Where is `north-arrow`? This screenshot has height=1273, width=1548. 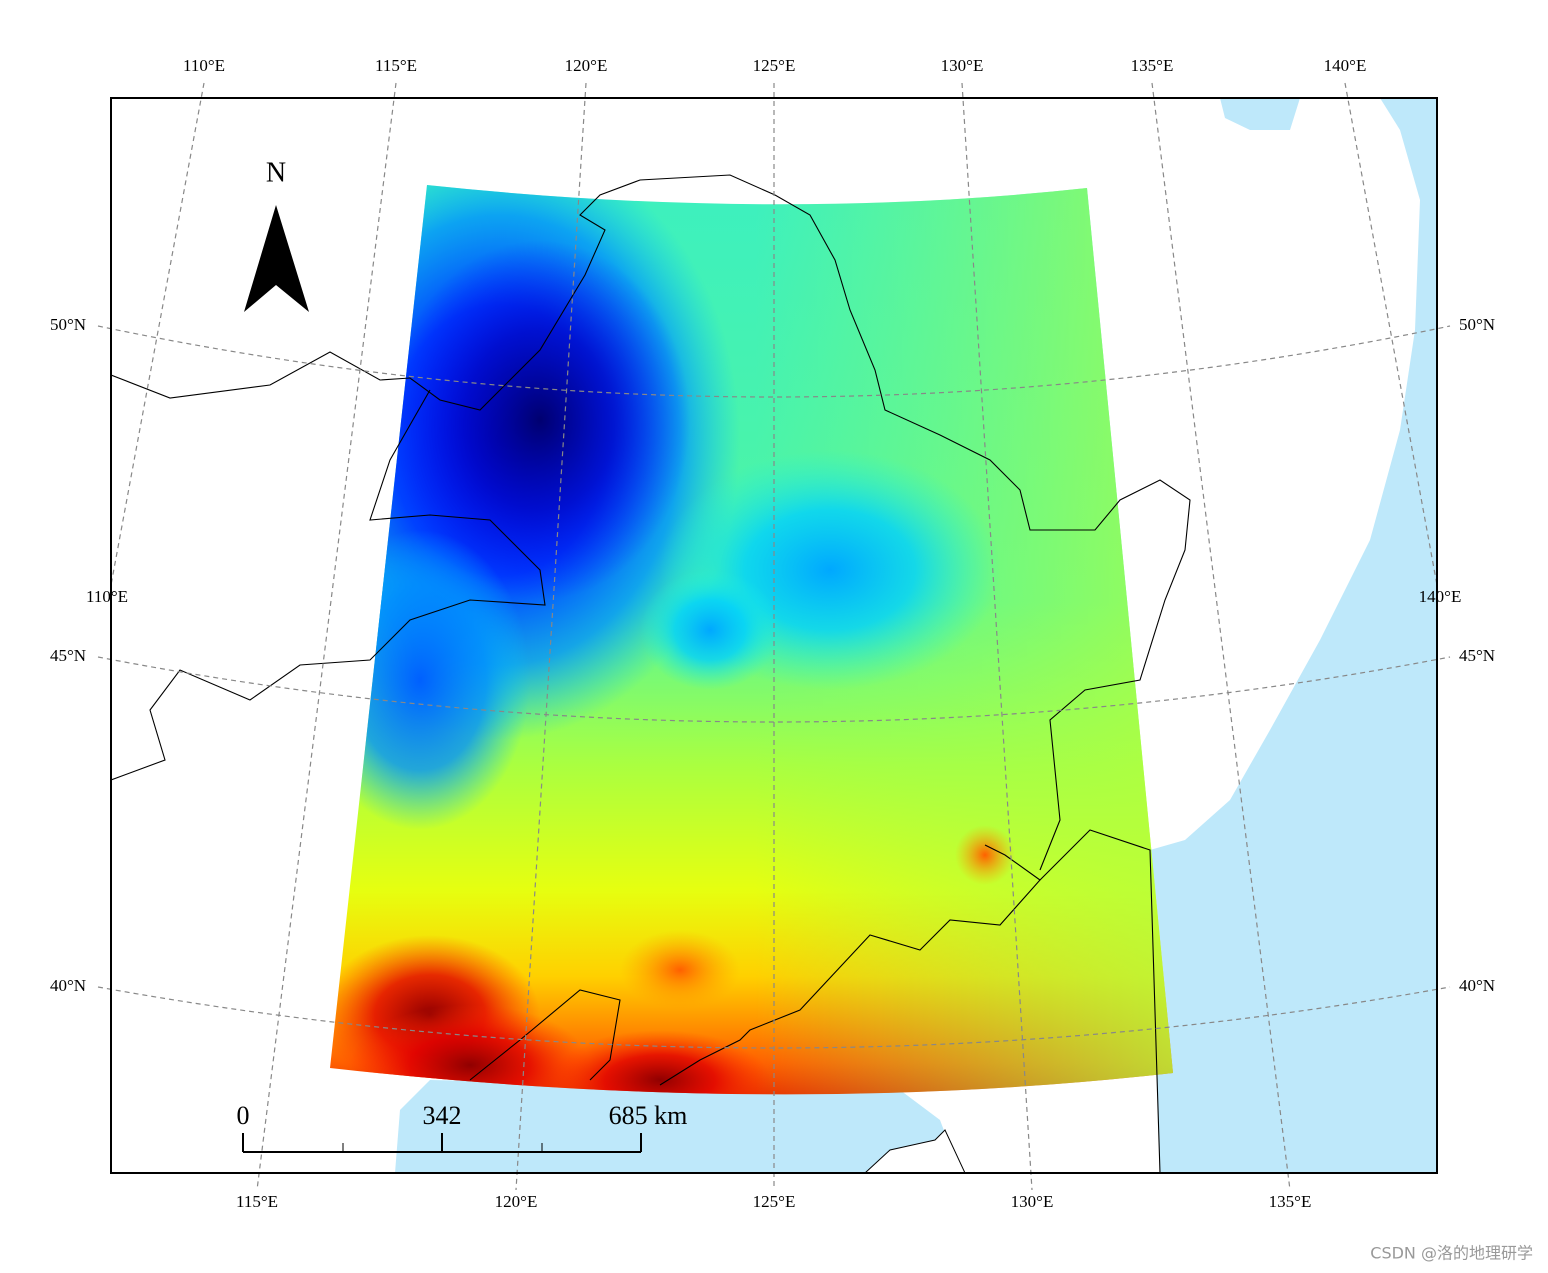
north-arrow is located at coordinates (276, 258).